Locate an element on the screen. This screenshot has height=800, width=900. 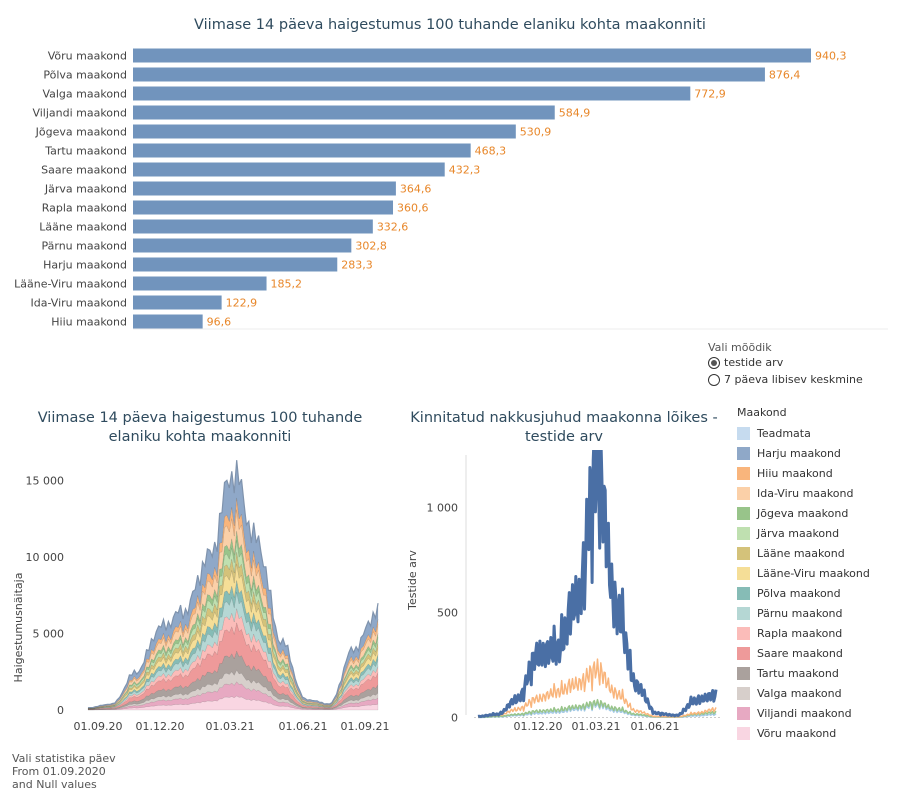
legend-item: Järva maakond is located at coordinates (817, 533).